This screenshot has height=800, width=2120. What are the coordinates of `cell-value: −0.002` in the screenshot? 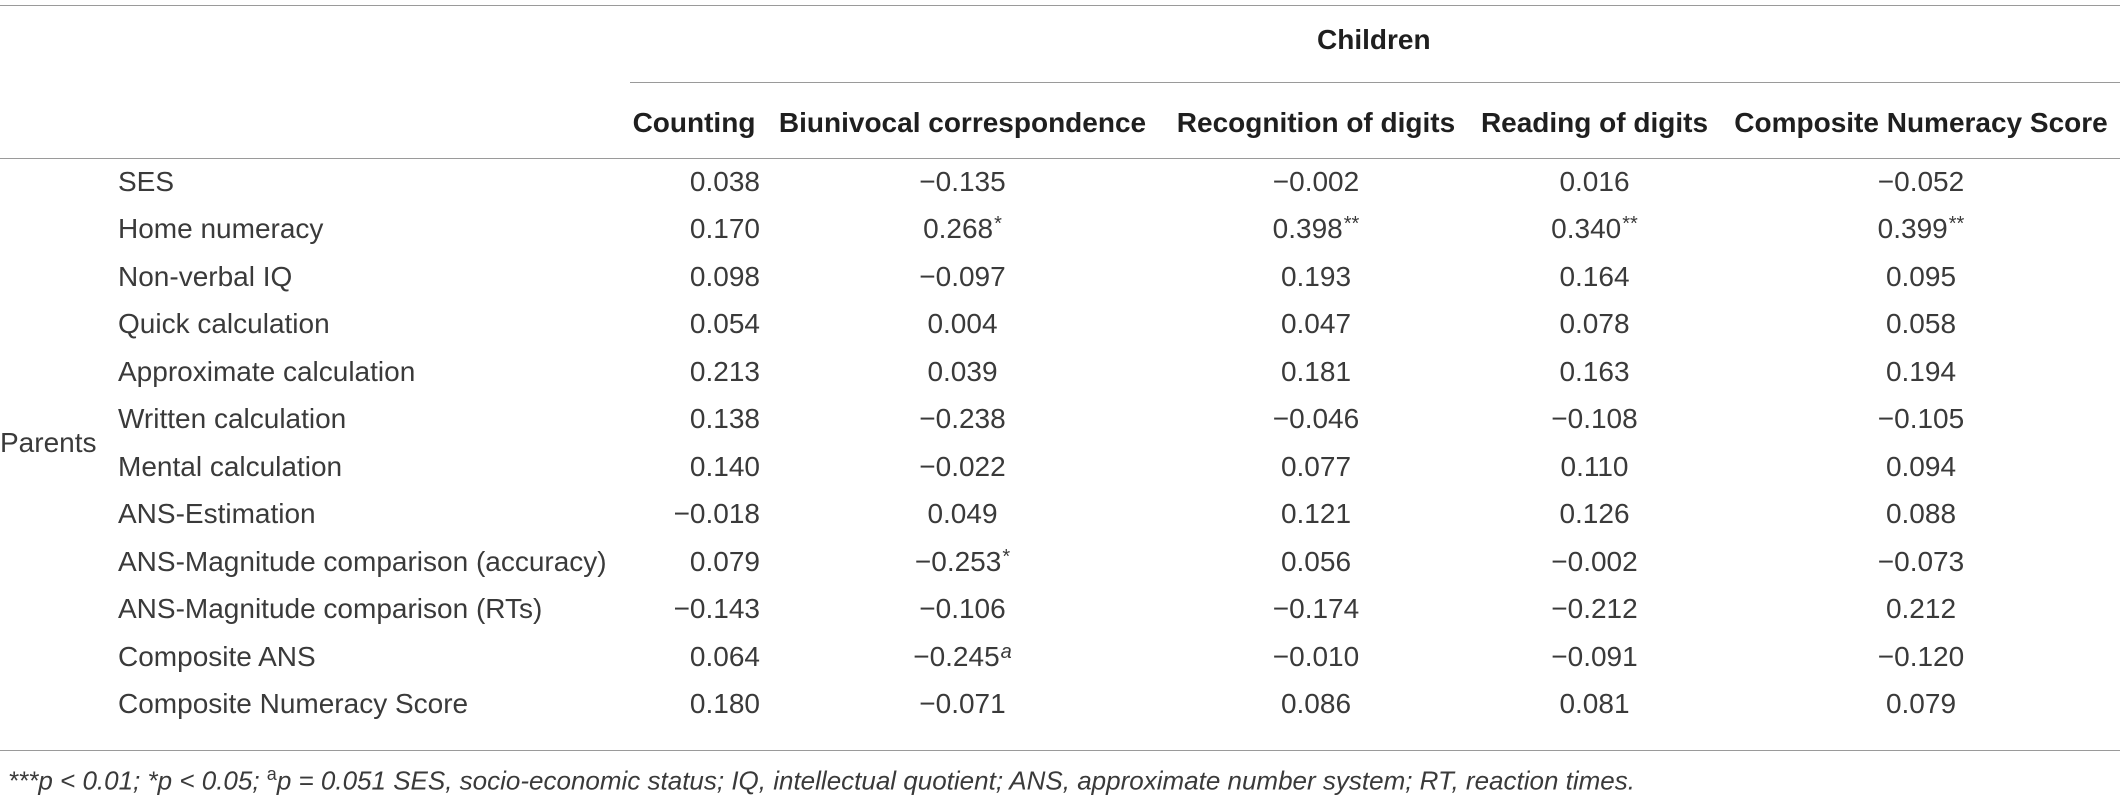 It's located at (1316, 181).